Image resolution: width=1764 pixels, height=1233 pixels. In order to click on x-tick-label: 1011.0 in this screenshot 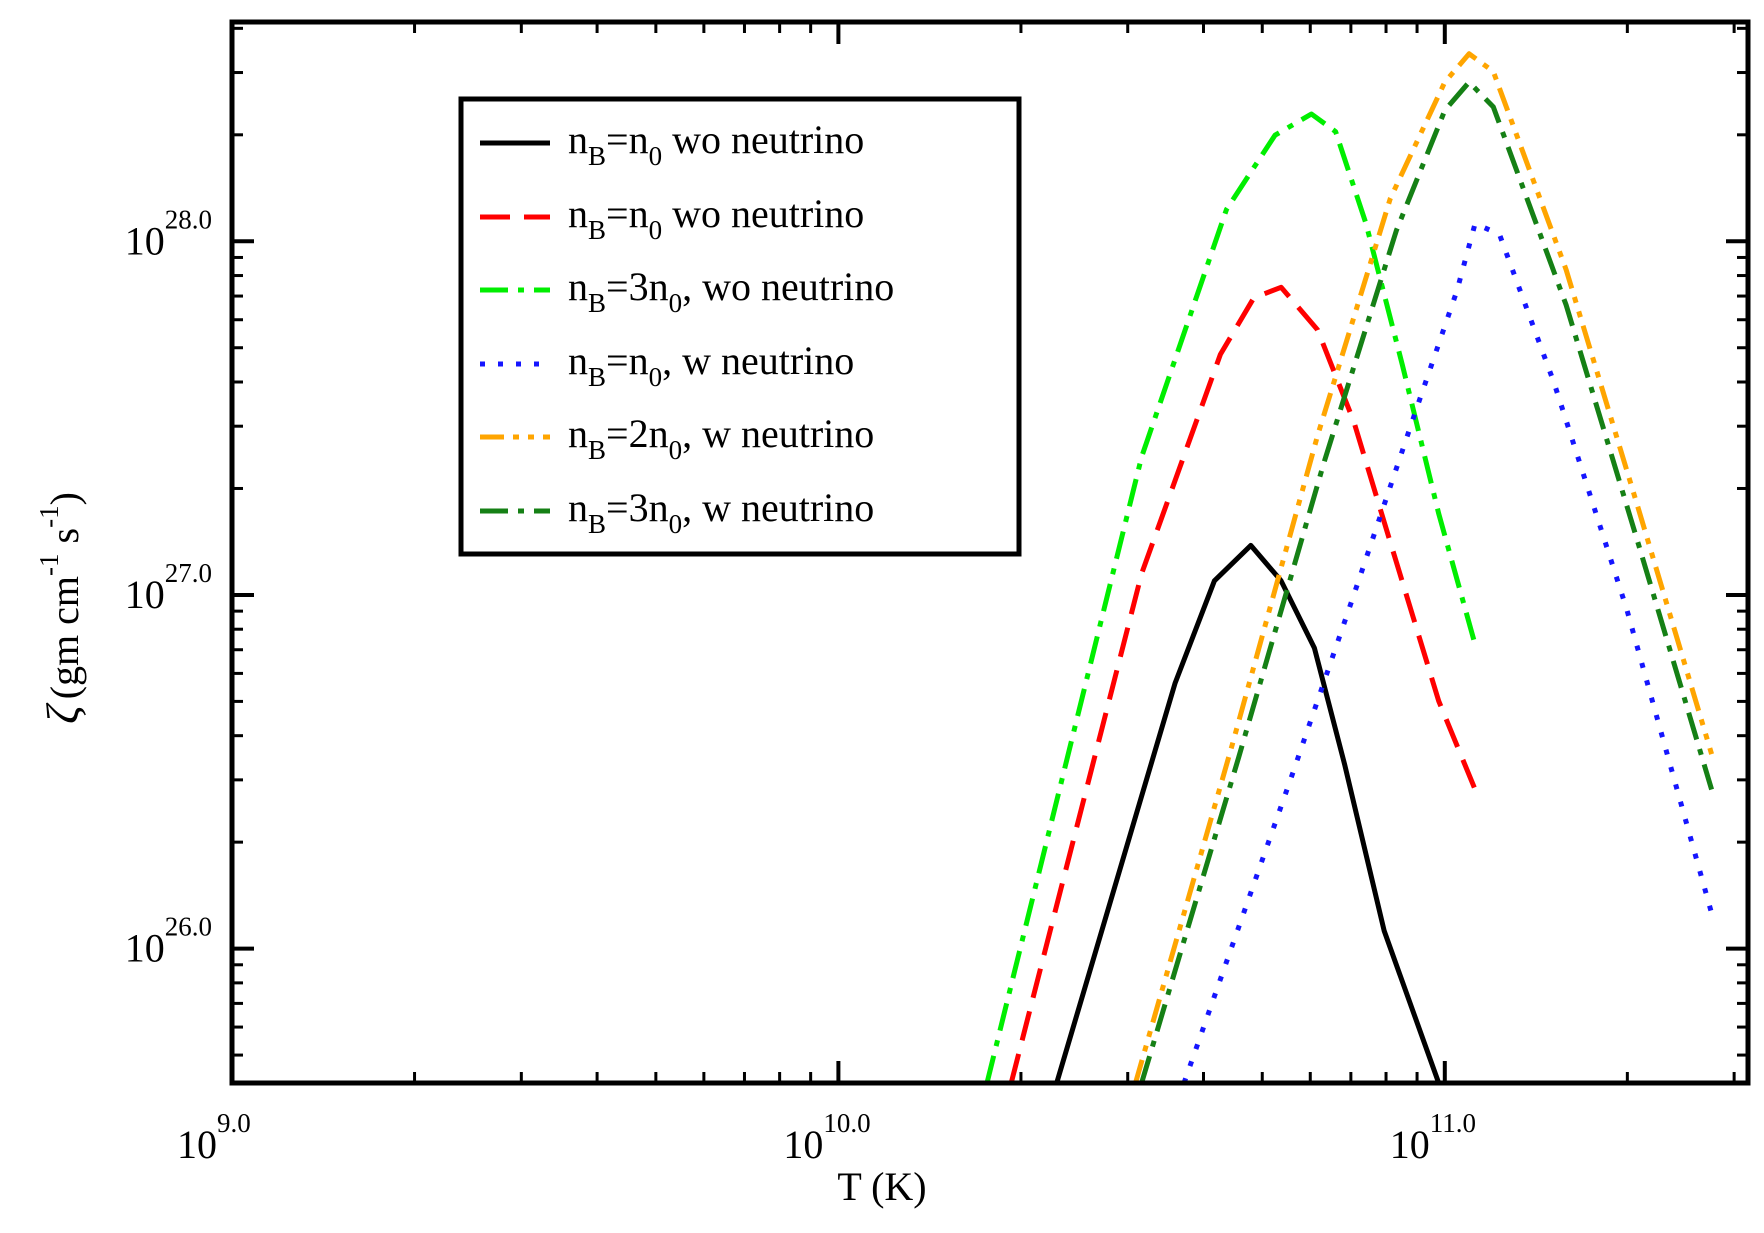, I will do `click(1433, 1137)`.